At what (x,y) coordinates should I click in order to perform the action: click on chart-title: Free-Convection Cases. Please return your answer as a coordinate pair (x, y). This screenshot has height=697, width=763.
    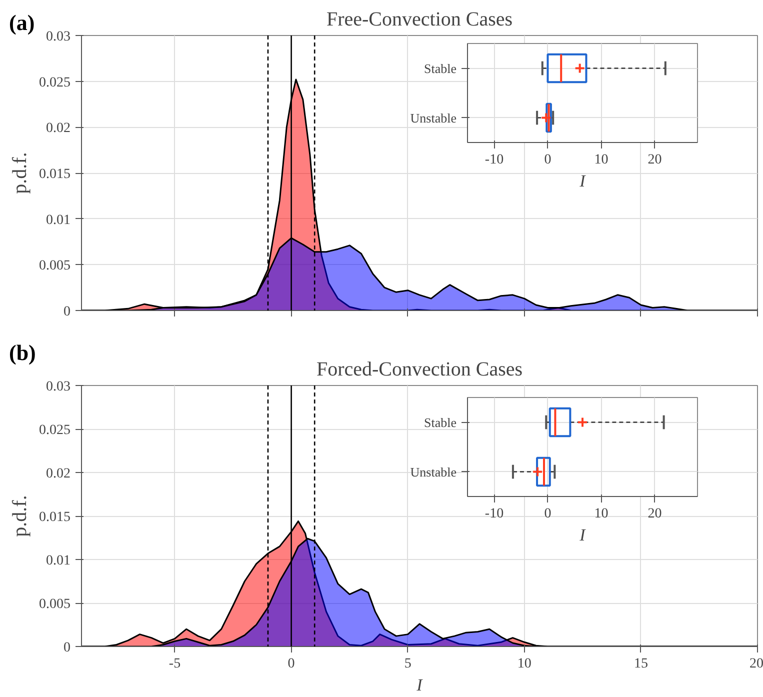
    Looking at the image, I should click on (419, 19).